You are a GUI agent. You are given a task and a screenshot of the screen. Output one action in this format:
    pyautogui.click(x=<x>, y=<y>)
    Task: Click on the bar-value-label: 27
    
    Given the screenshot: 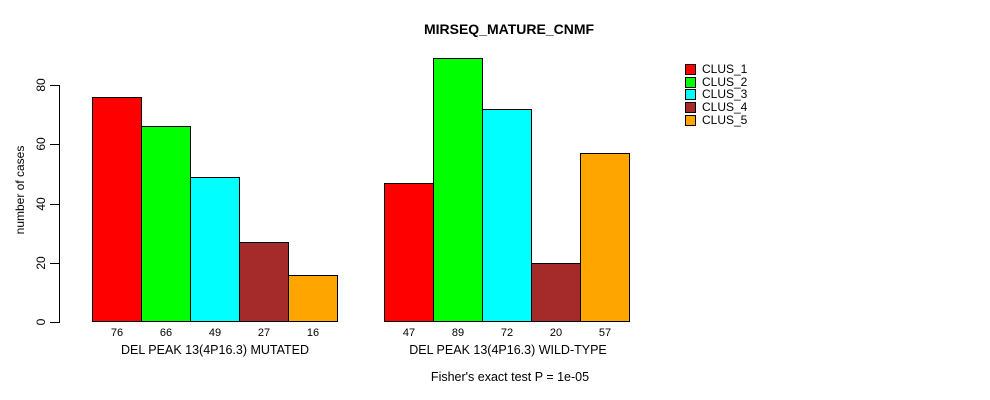 What is the action you would take?
    pyautogui.click(x=264, y=333)
    